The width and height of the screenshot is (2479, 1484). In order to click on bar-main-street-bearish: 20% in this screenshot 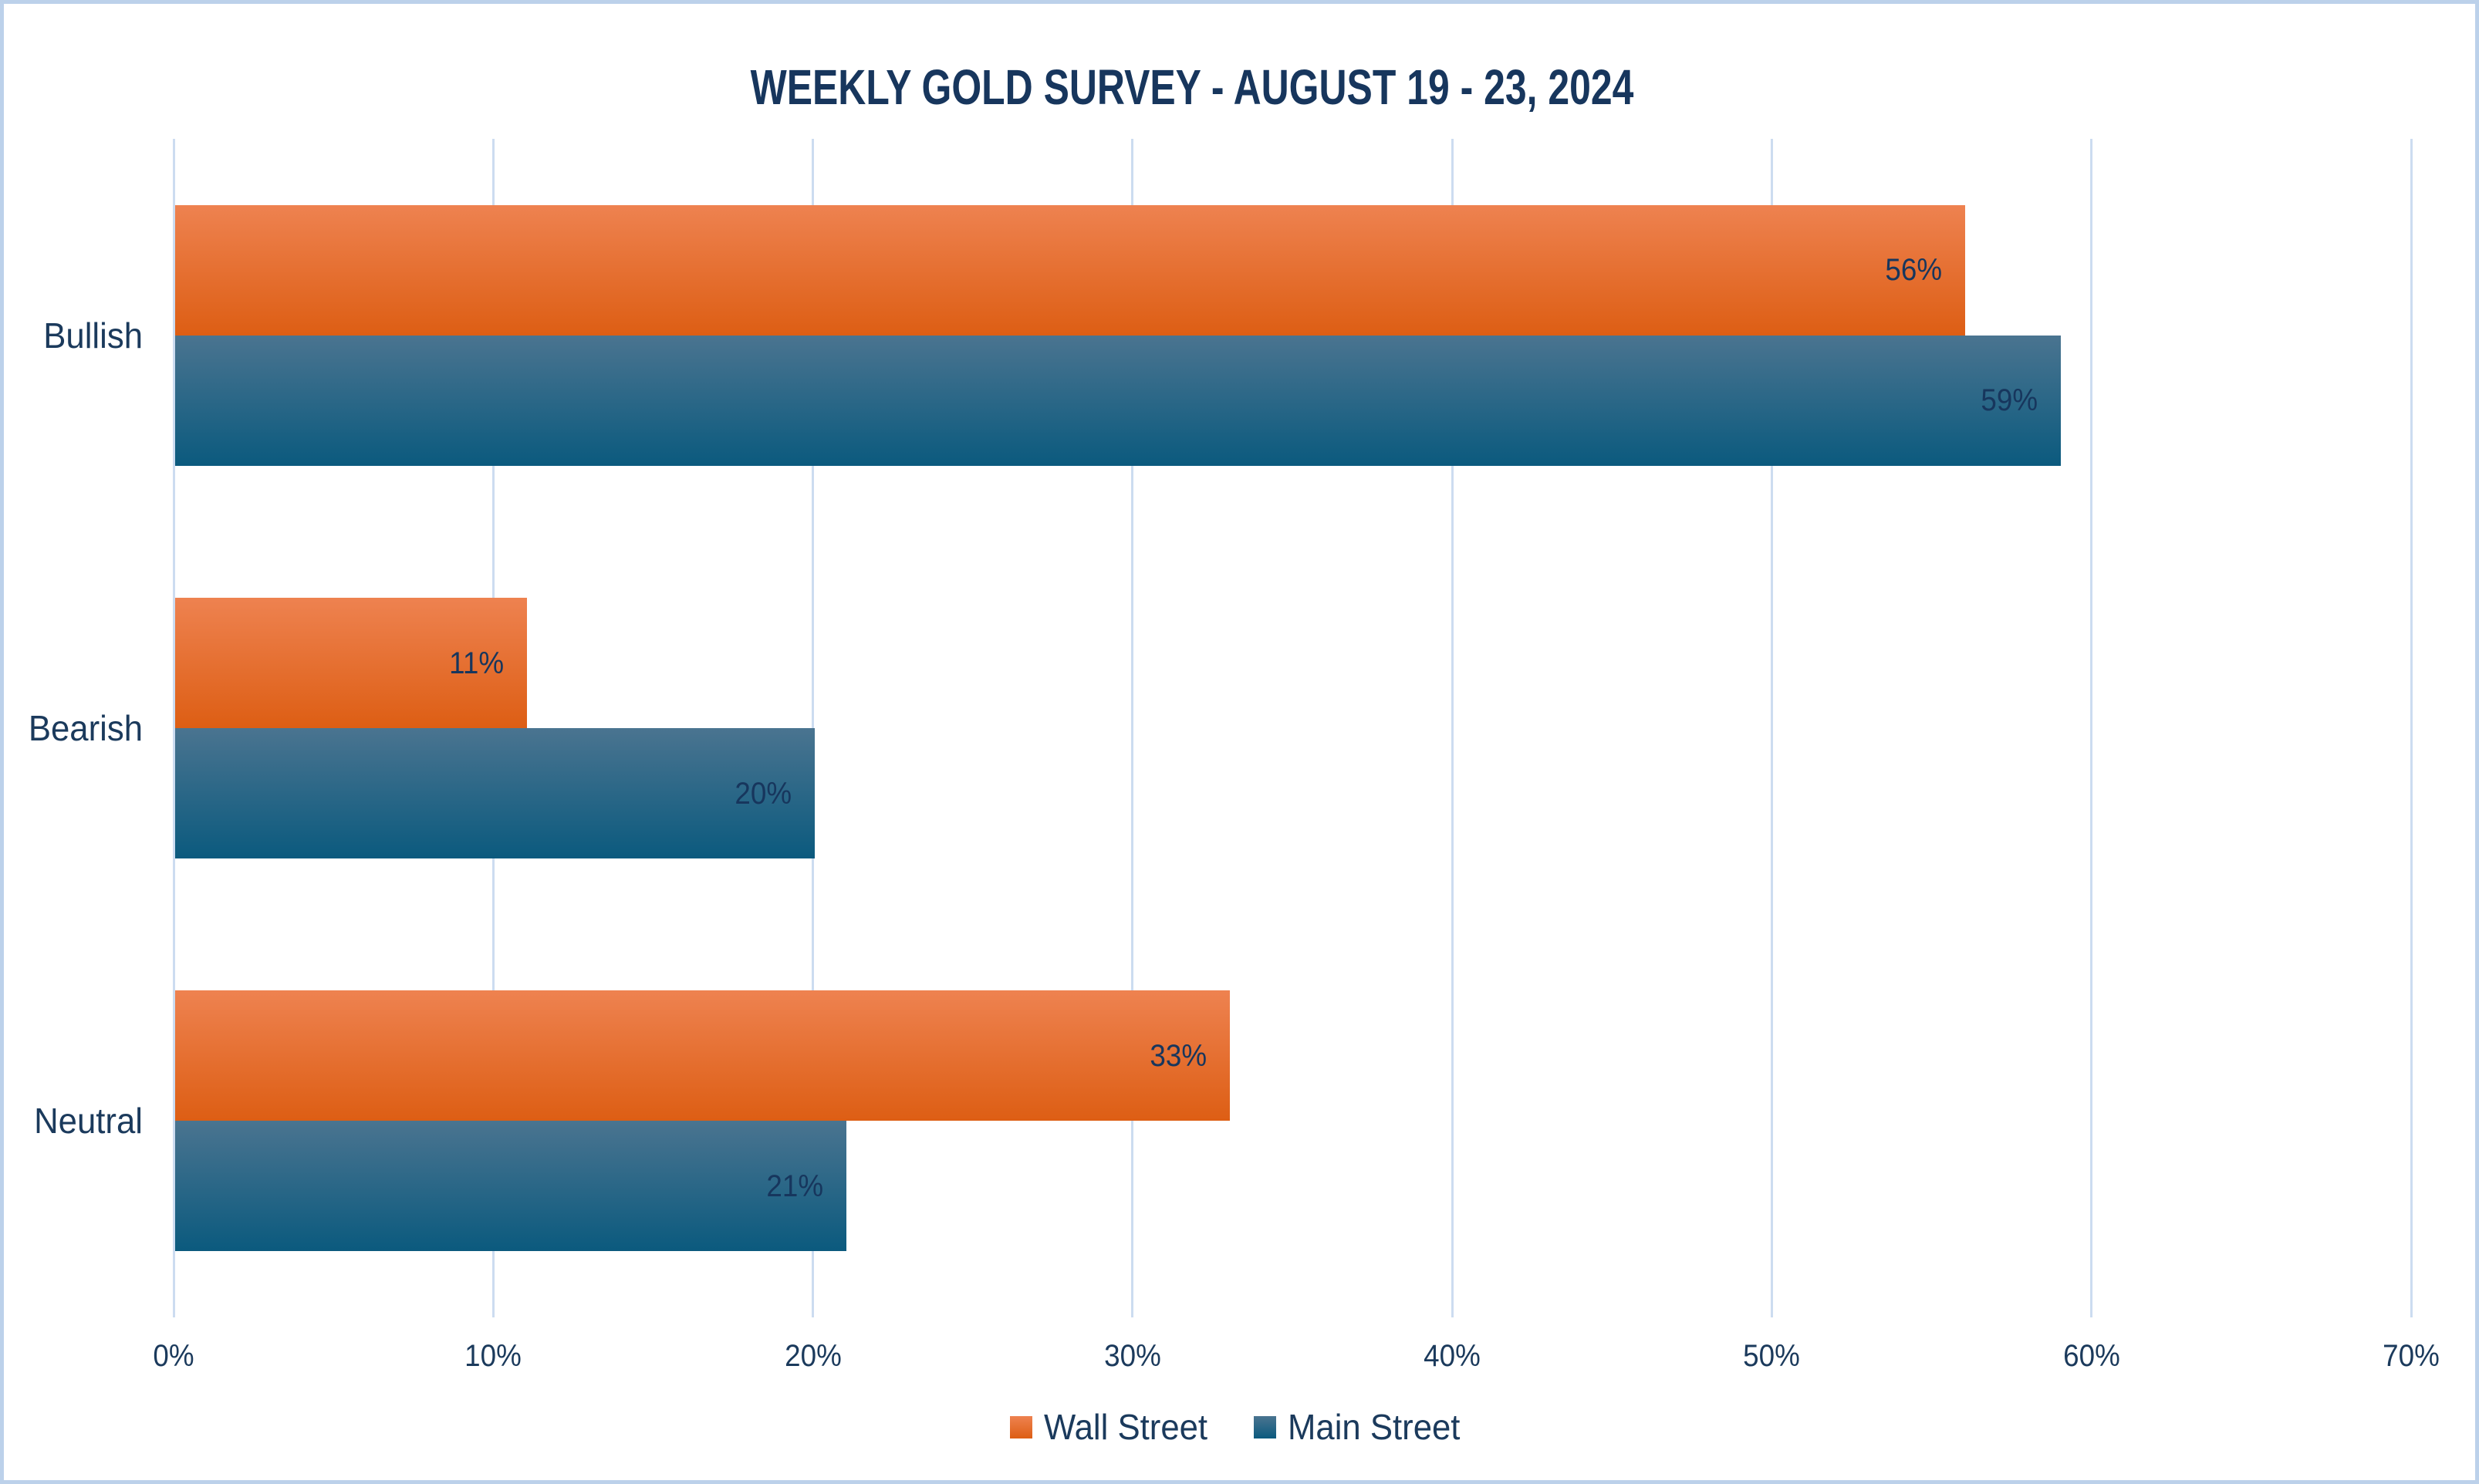, I will do `click(495, 793)`.